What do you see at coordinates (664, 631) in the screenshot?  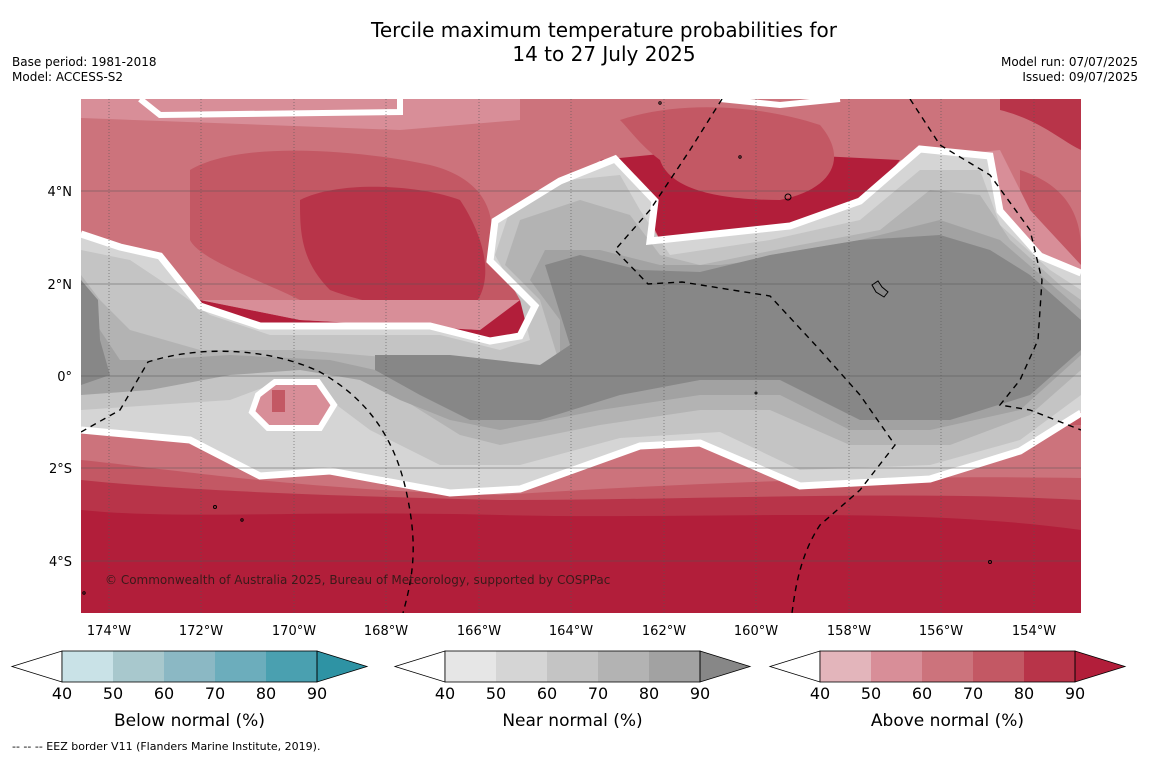 I see `lon-label: 162°W` at bounding box center [664, 631].